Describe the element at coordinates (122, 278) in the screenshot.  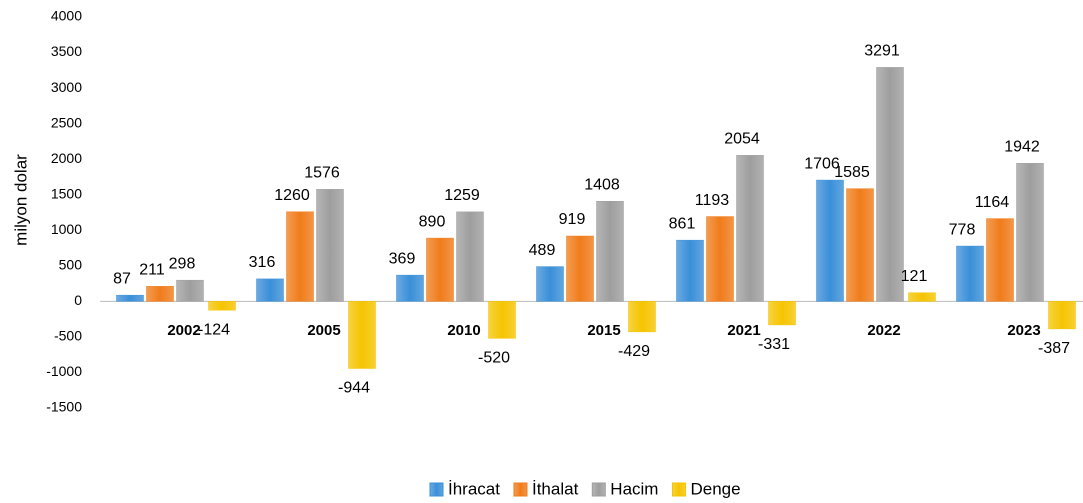
I see `data-label: 87` at that location.